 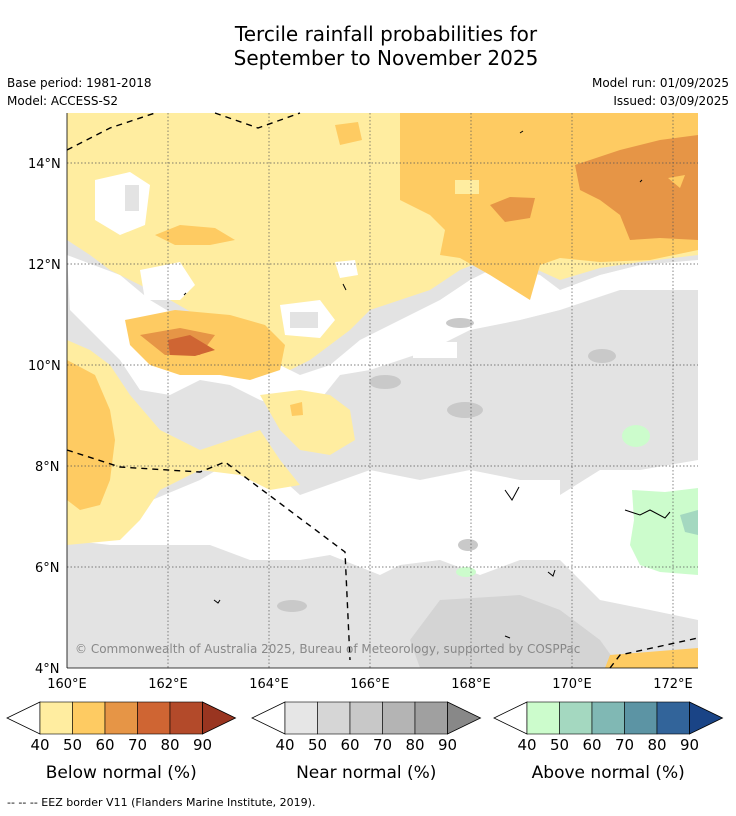 I want to click on below-normal-40-hole, so click(x=467, y=187).